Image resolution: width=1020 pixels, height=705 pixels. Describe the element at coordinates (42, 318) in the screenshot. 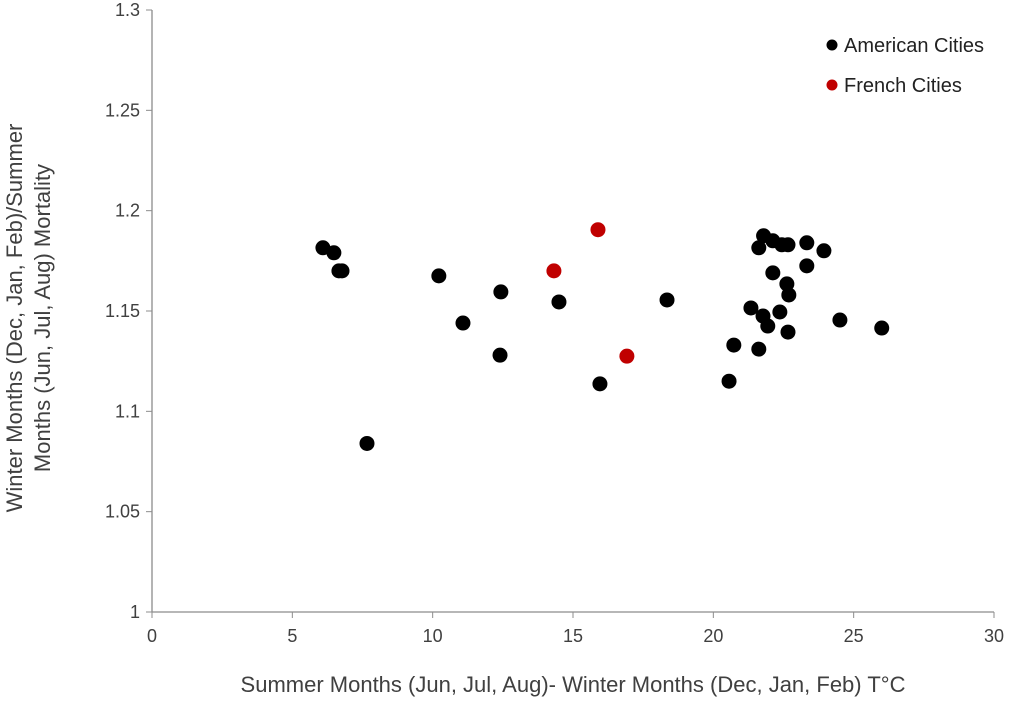

I see `y-axis-label-line-2: Months (Jun, Jul, Aug) Mortality` at that location.